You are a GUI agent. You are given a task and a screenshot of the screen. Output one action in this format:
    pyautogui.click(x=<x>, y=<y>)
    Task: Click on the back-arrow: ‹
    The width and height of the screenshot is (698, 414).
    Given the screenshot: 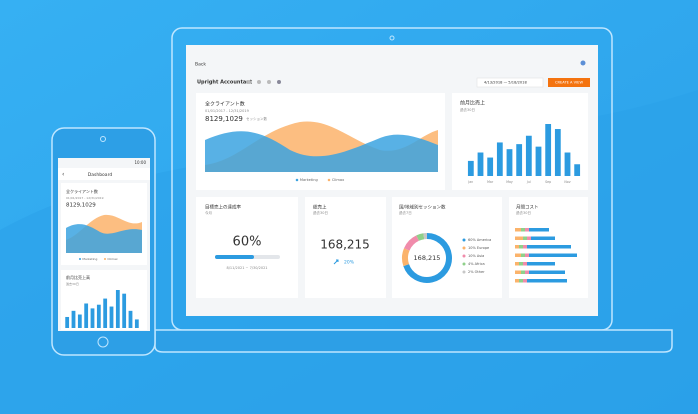 What is the action you would take?
    pyautogui.click(x=63, y=174)
    